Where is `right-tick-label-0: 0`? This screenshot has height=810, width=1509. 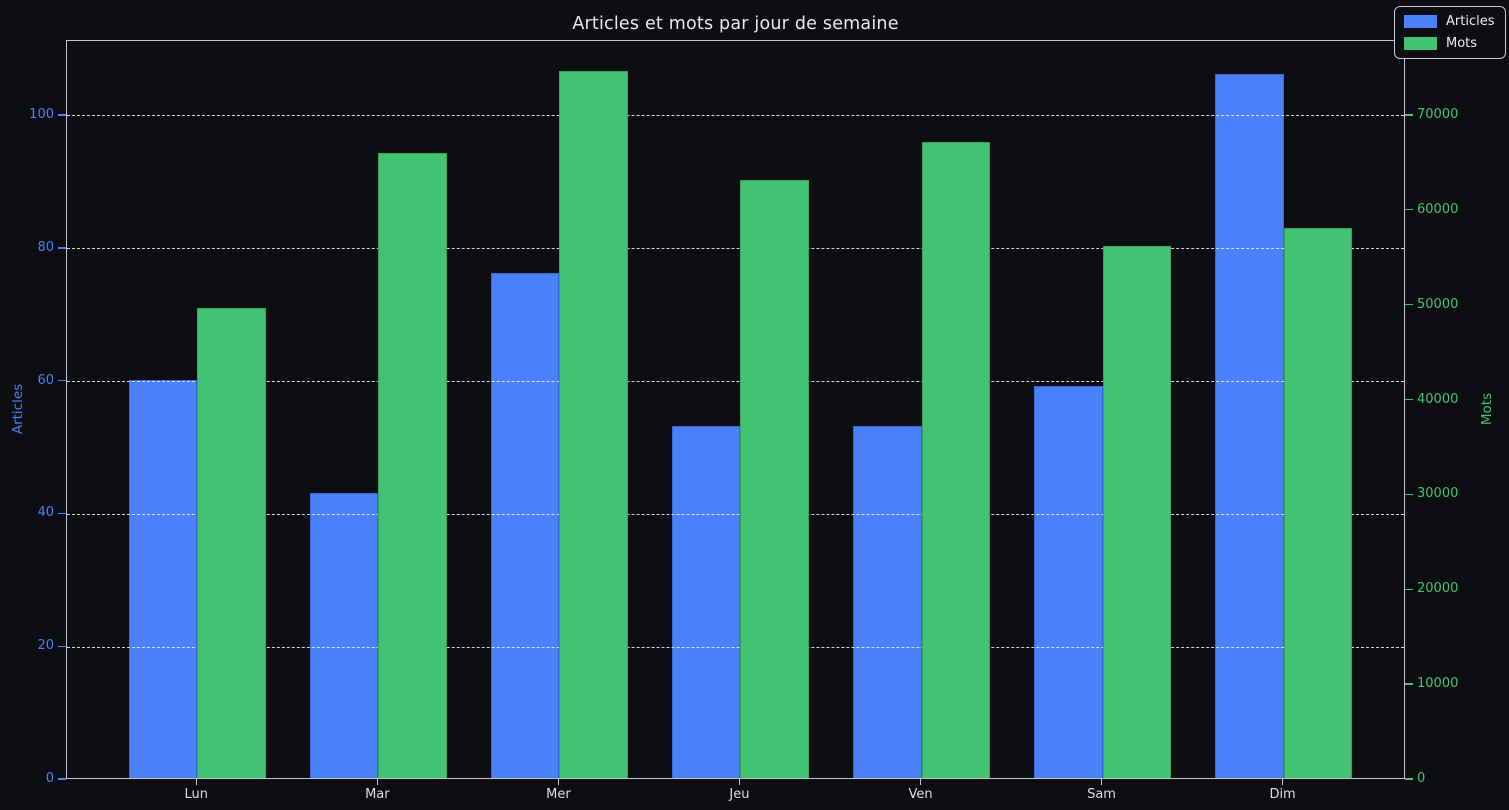
right-tick-label-0: 0 is located at coordinates (1421, 778).